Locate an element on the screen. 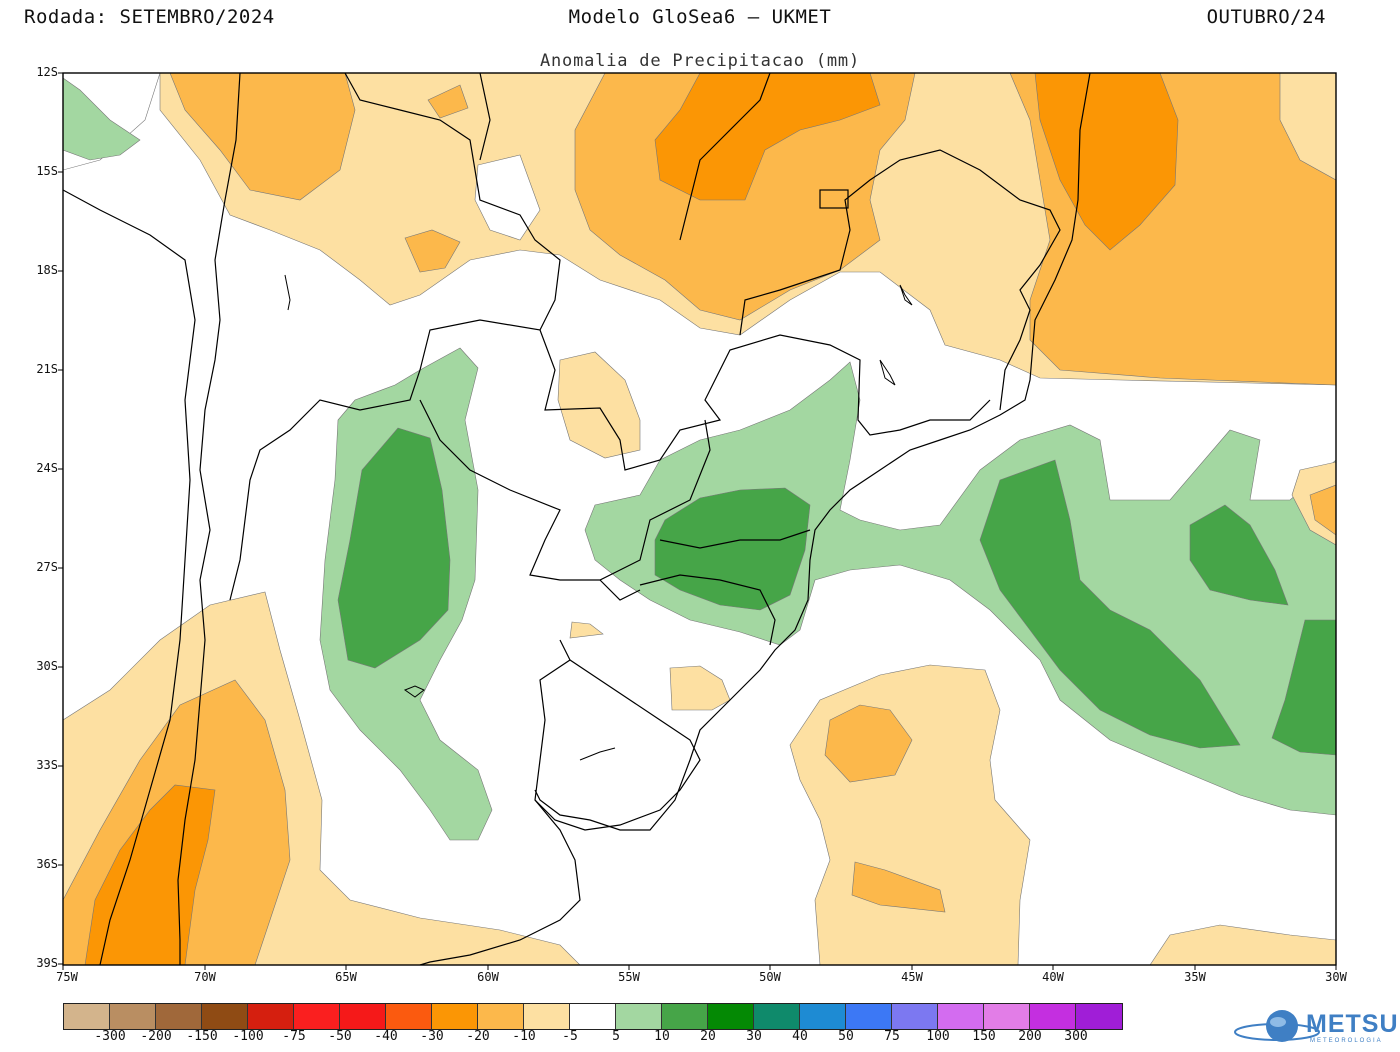  globe-icon is located at coordinates (1277, 1026).